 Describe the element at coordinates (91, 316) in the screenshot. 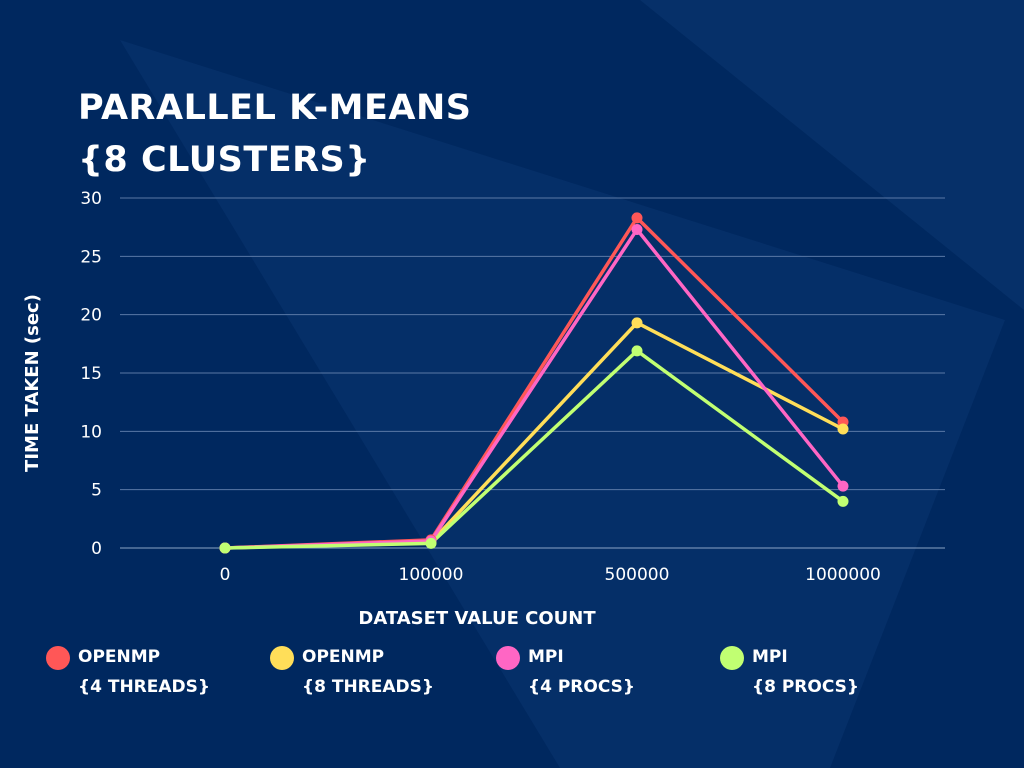

I see `y-tick-label: 20` at that location.